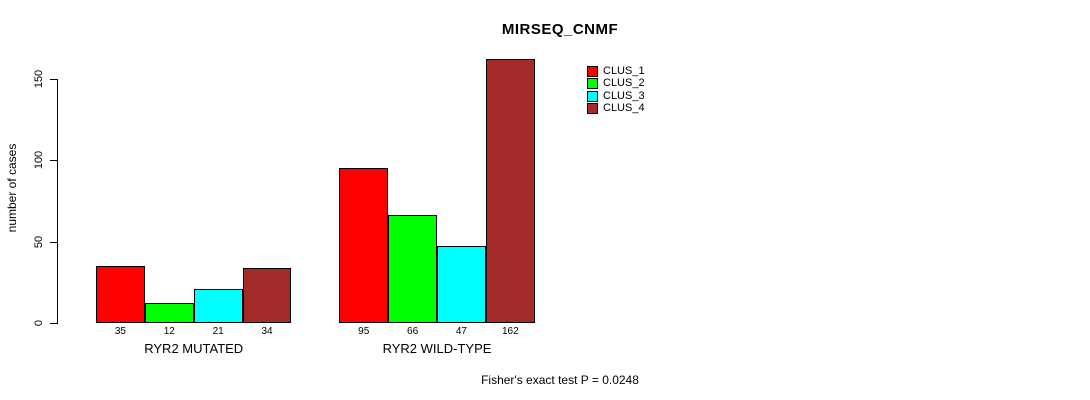 This screenshot has height=400, width=1090. Describe the element at coordinates (194, 348) in the screenshot. I see `group-label: RYR2 MUTATED` at that location.